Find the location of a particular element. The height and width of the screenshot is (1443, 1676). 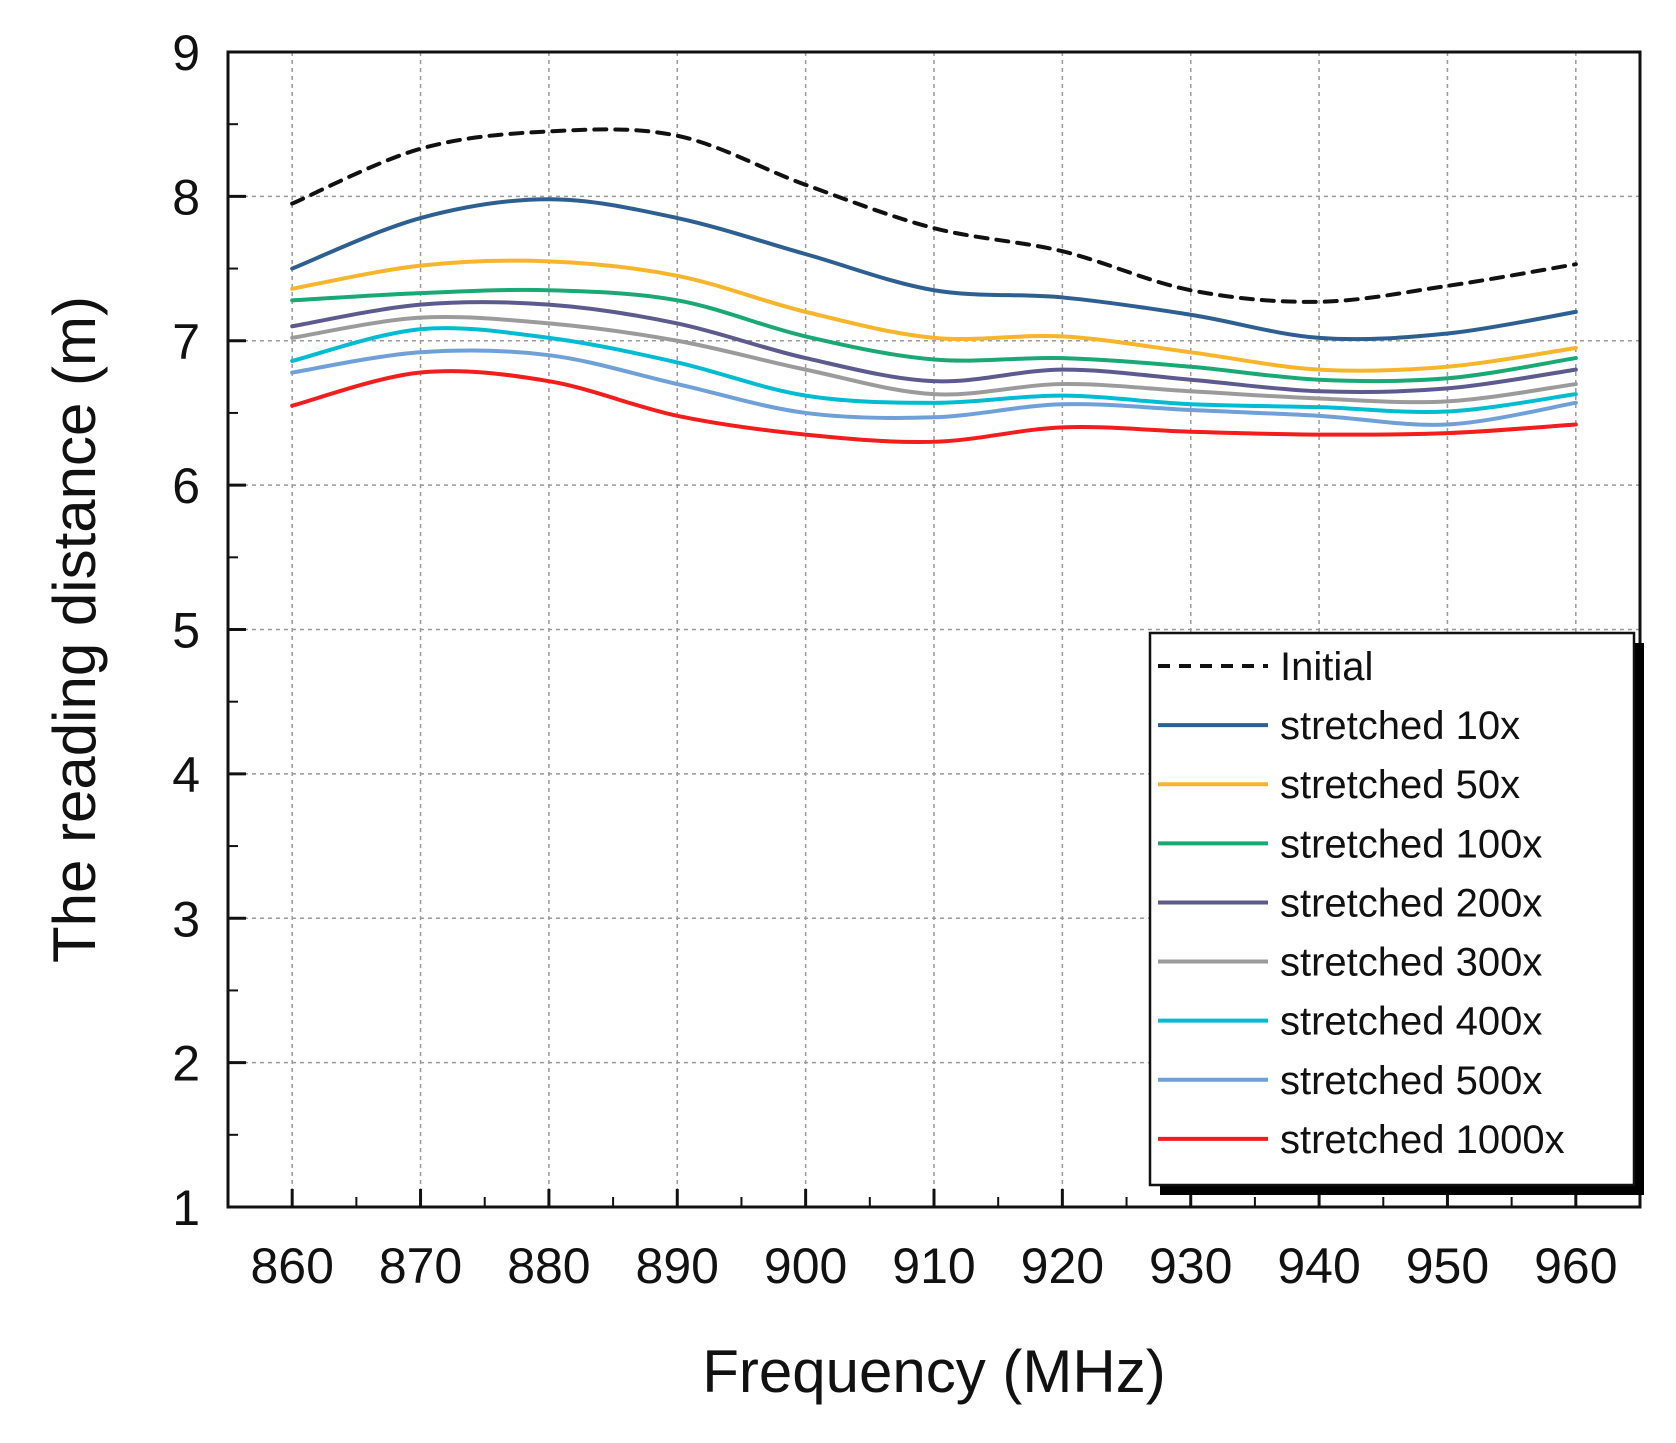

series-line-stretched-200x is located at coordinates (934, 347).